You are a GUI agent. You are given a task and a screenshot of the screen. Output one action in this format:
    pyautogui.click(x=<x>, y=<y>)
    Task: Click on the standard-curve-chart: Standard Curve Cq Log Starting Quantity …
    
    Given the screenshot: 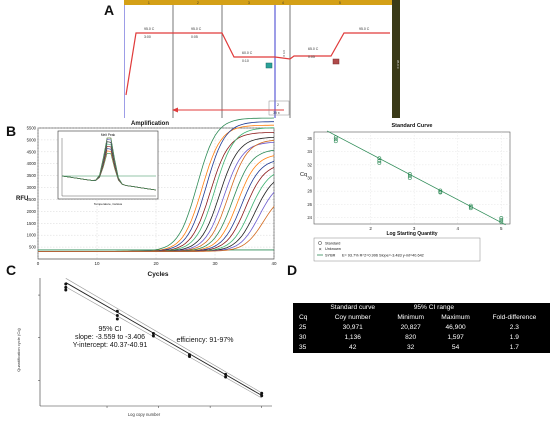 What is the action you would take?
    pyautogui.click(x=405, y=192)
    